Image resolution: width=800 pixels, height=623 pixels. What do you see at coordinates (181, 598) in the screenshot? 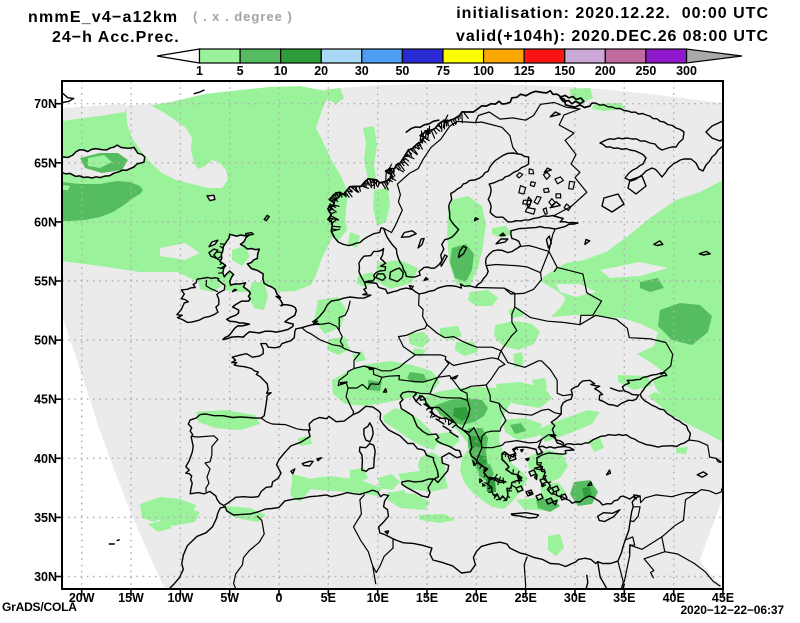
I see `svg-text: 10W` at bounding box center [181, 598].